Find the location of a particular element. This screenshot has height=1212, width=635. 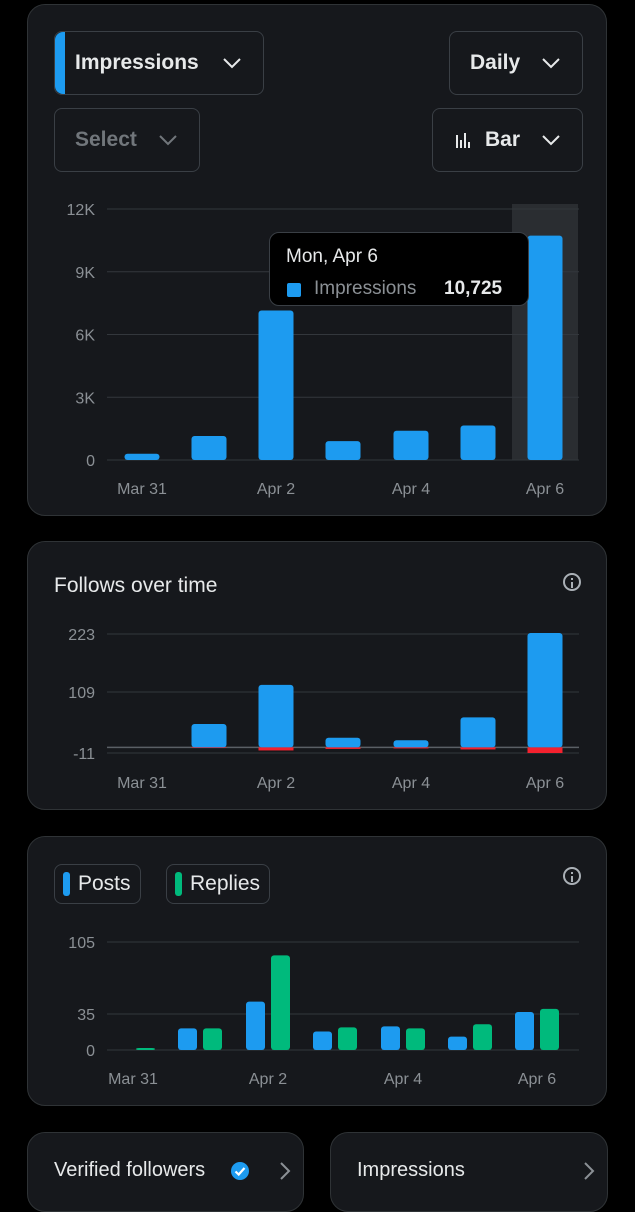

y-tick-label: 3K is located at coordinates (85, 398).